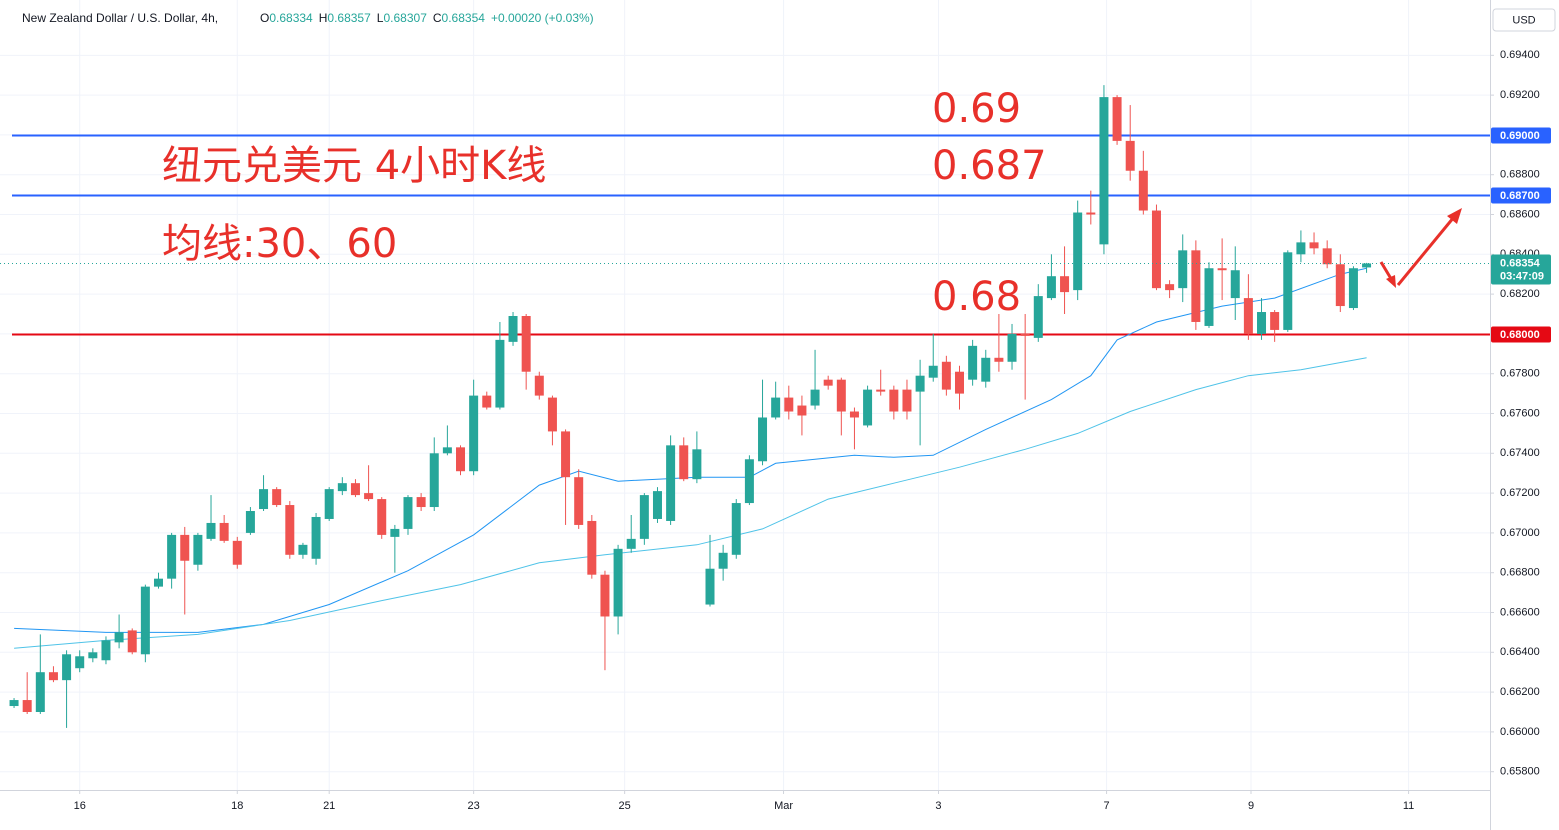 The image size is (1559, 830). I want to click on x-tick-label: 7, so click(1107, 806).